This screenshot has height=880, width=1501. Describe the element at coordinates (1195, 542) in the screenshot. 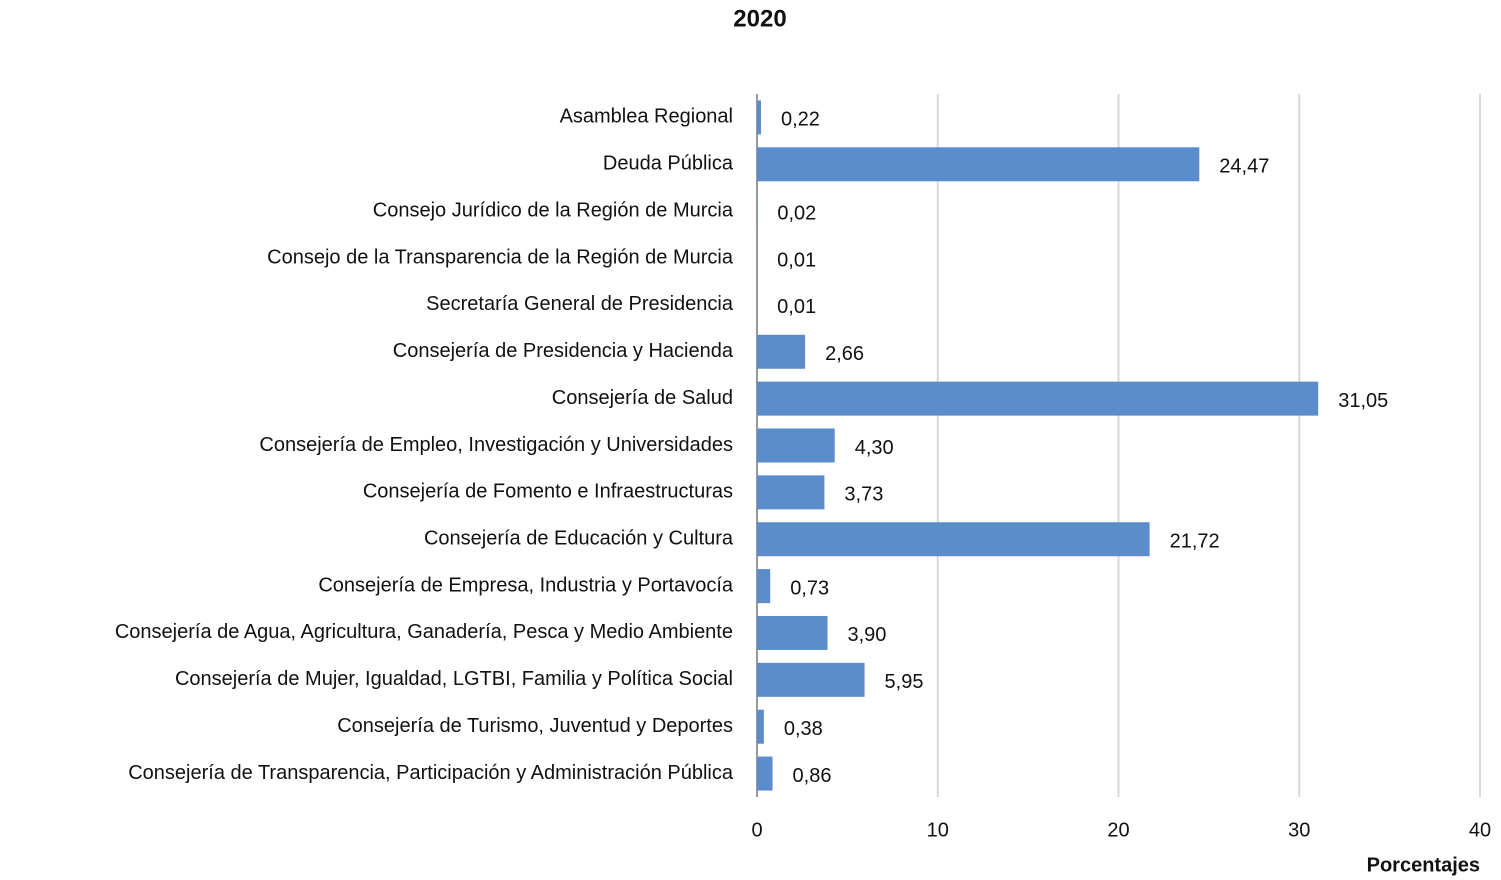

I see `value-label: 21,72` at that location.